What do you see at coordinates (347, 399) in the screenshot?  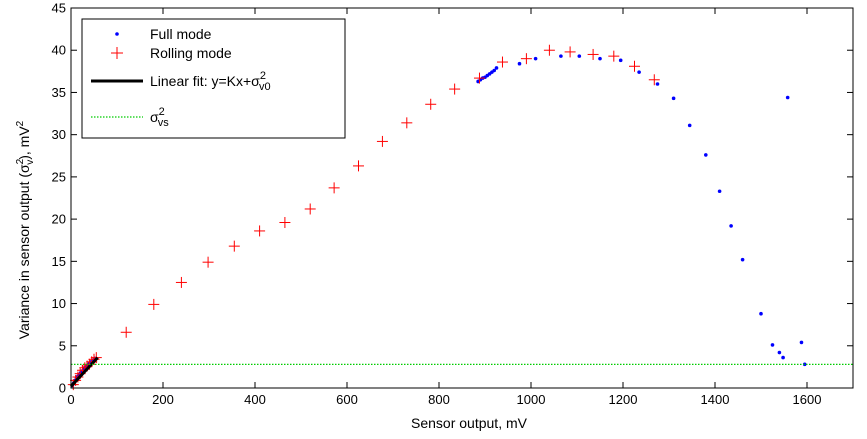 I see `x-tick-label: 600` at bounding box center [347, 399].